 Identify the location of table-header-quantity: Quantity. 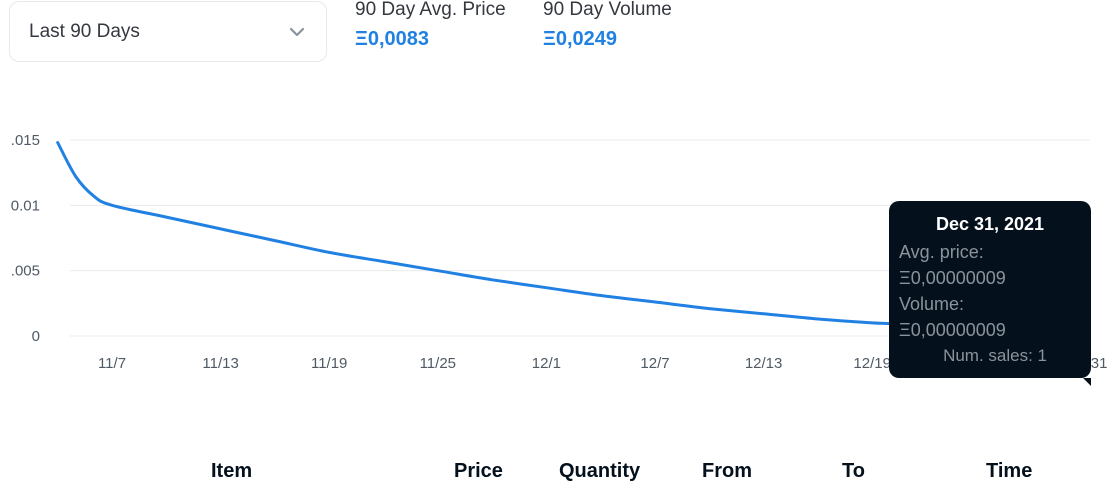
(600, 471).